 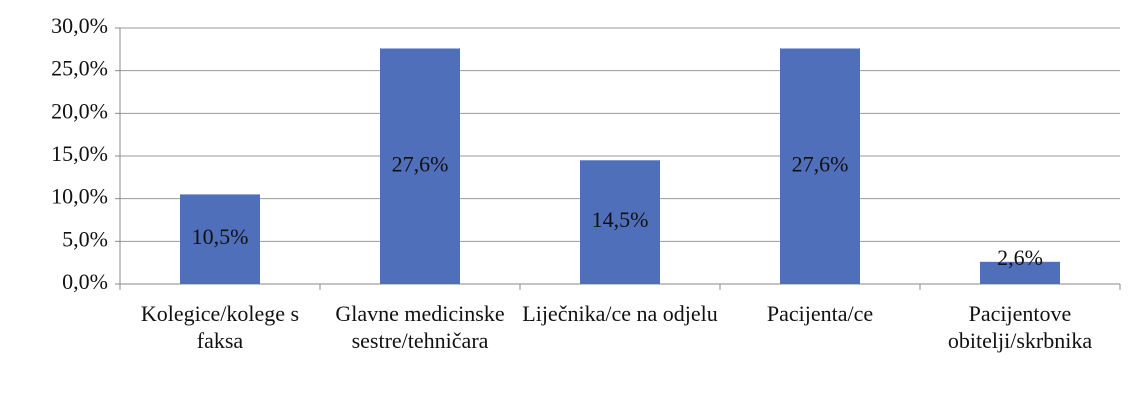 I want to click on y-tick-label: 0,0%, so click(x=85, y=281).